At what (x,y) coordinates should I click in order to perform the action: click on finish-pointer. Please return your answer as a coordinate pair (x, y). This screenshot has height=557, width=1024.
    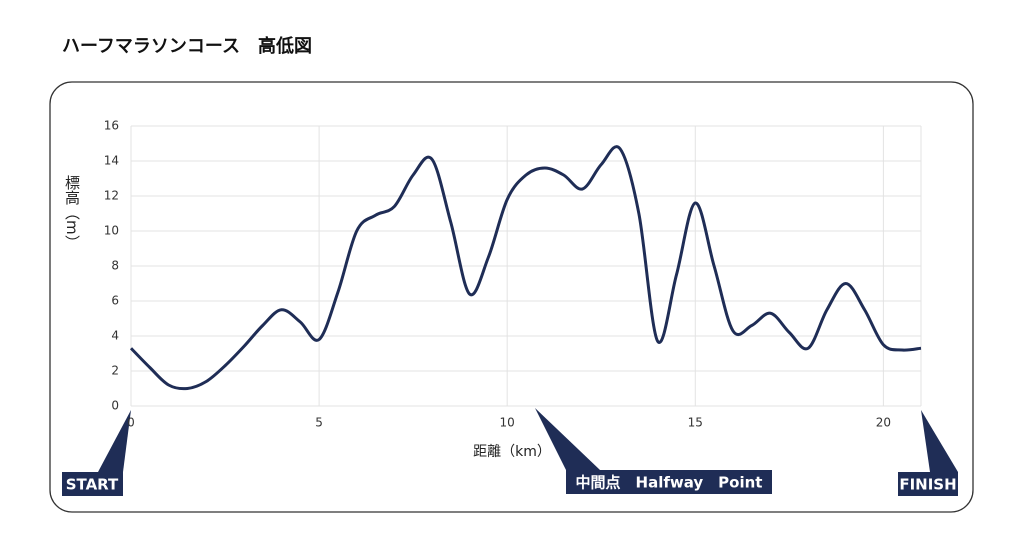
    Looking at the image, I should click on (939, 441).